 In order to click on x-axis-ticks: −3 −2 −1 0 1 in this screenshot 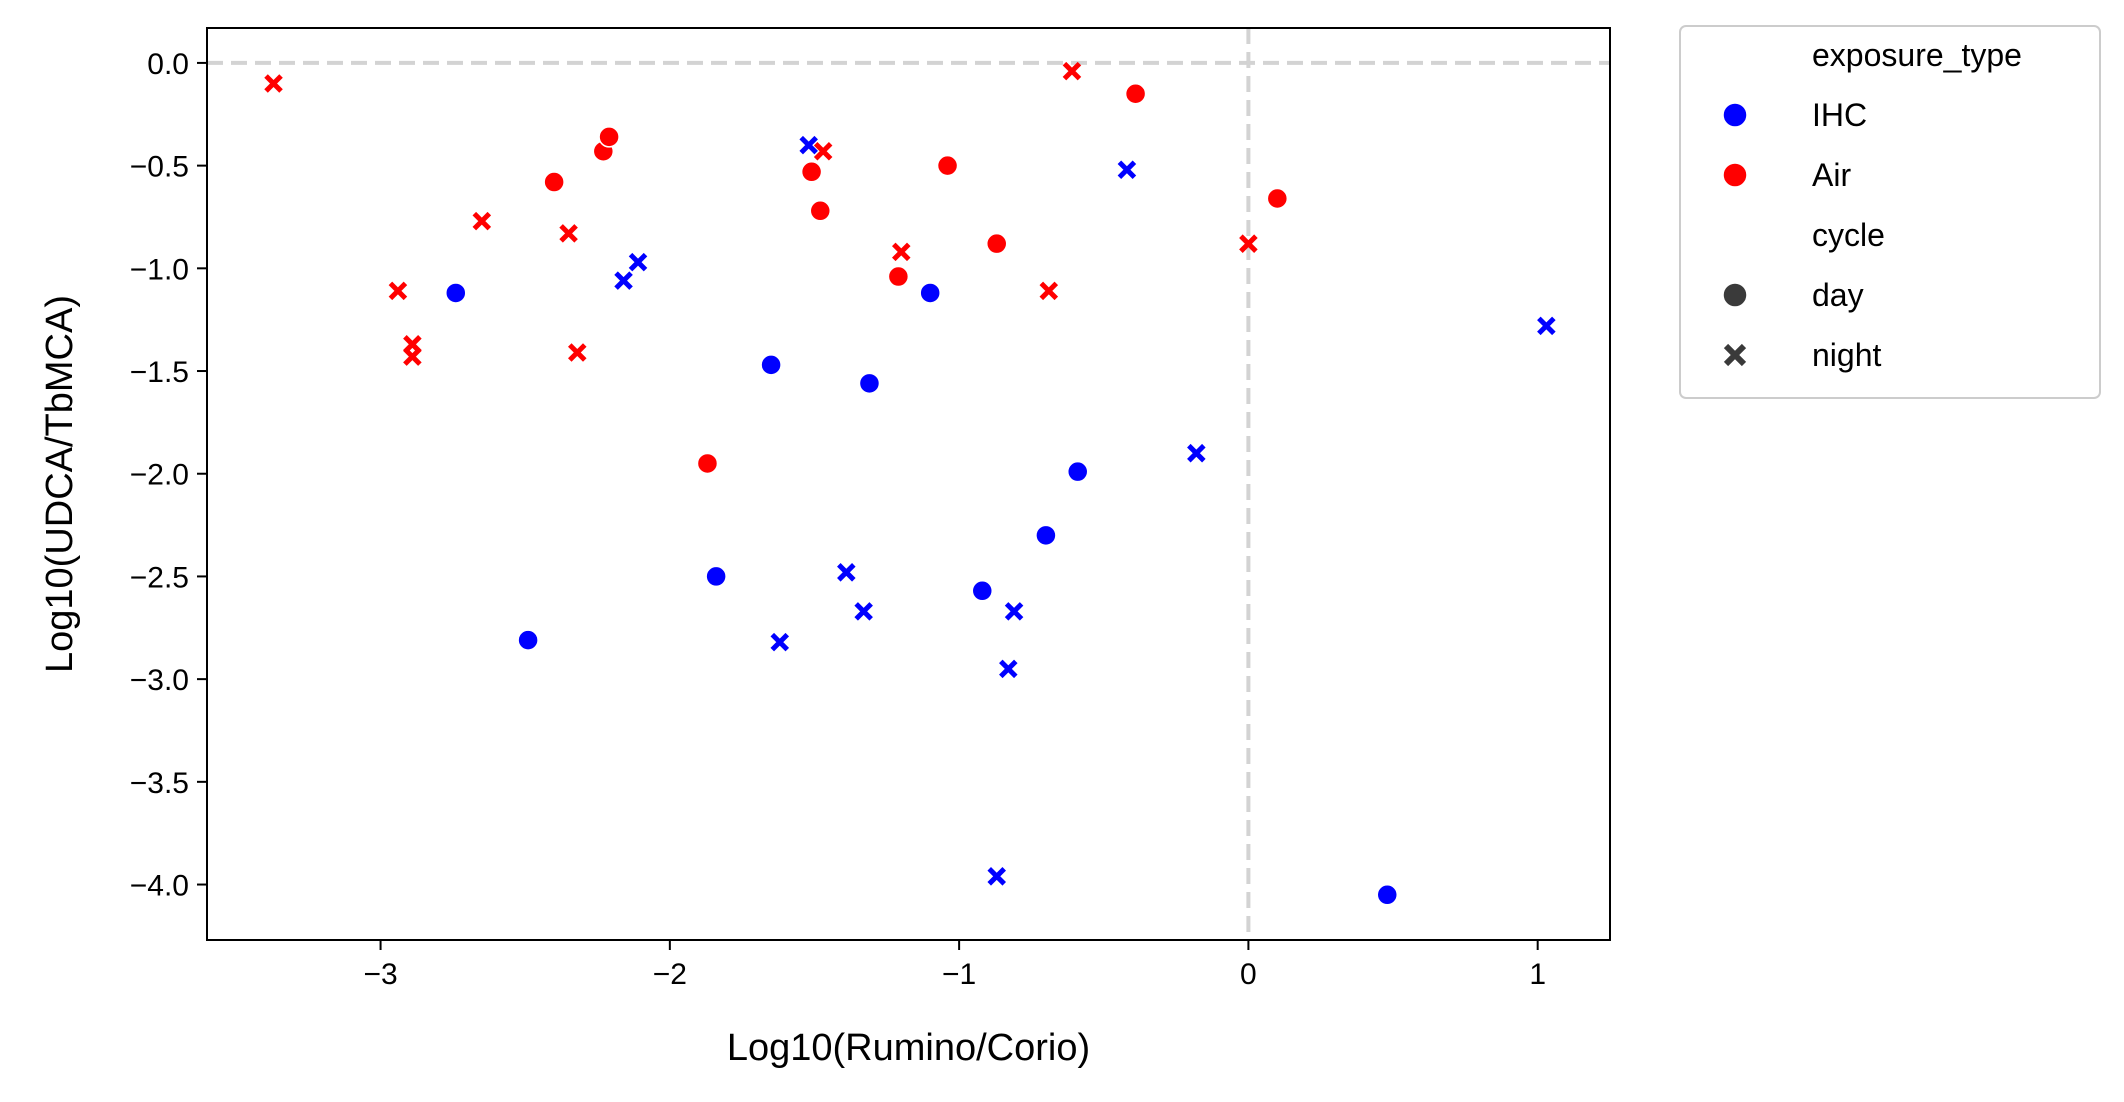, I will do `click(954, 965)`.